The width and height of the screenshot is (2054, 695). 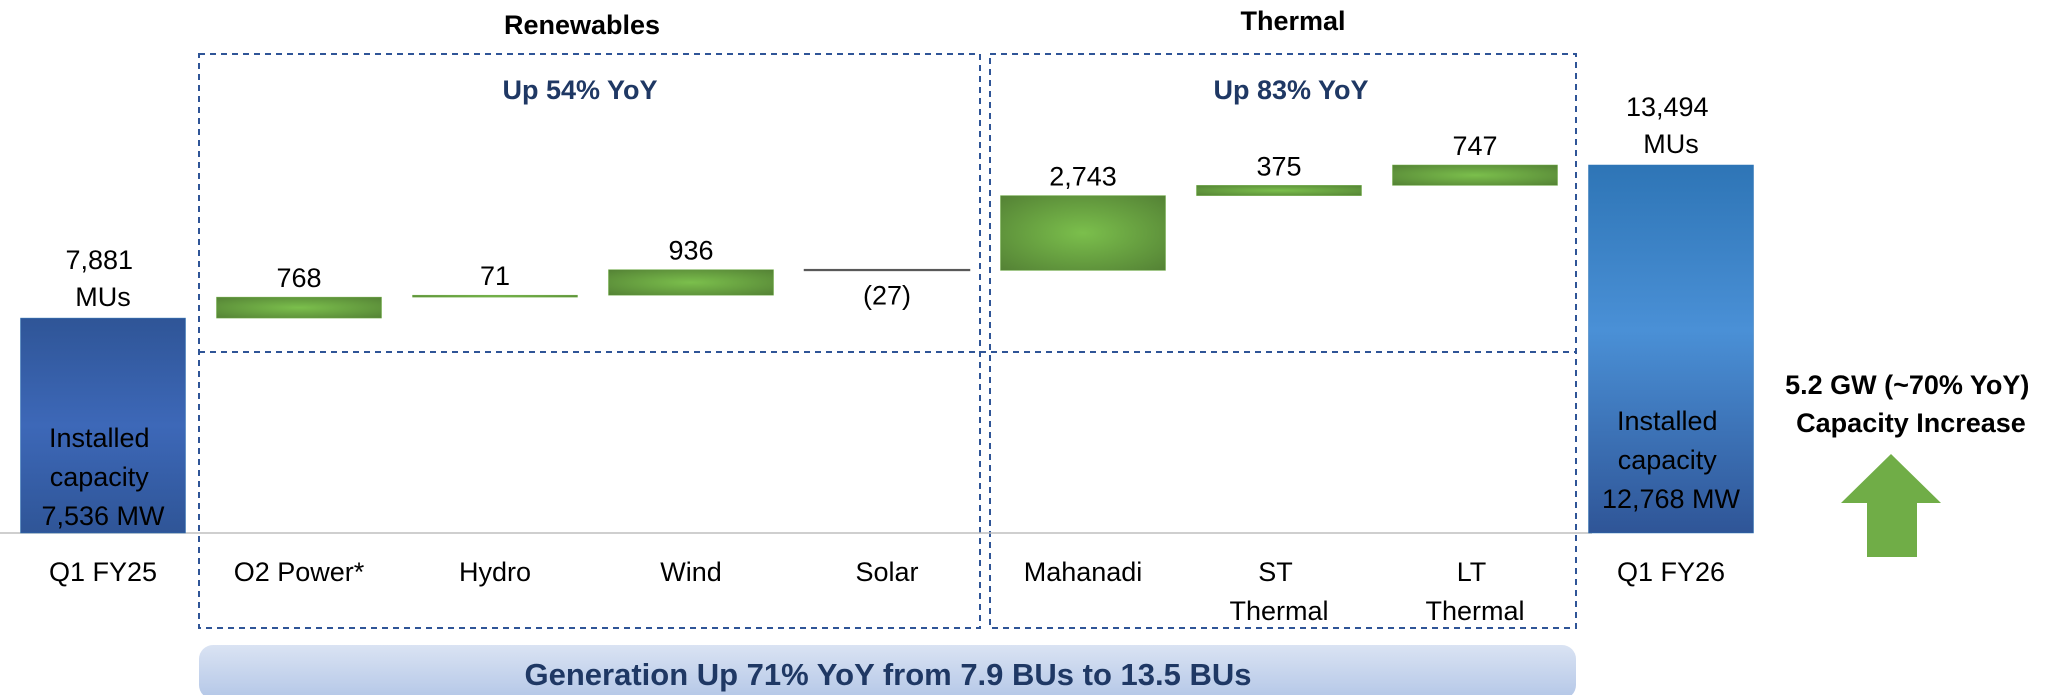 I want to click on value-label: 375, so click(x=1278, y=166).